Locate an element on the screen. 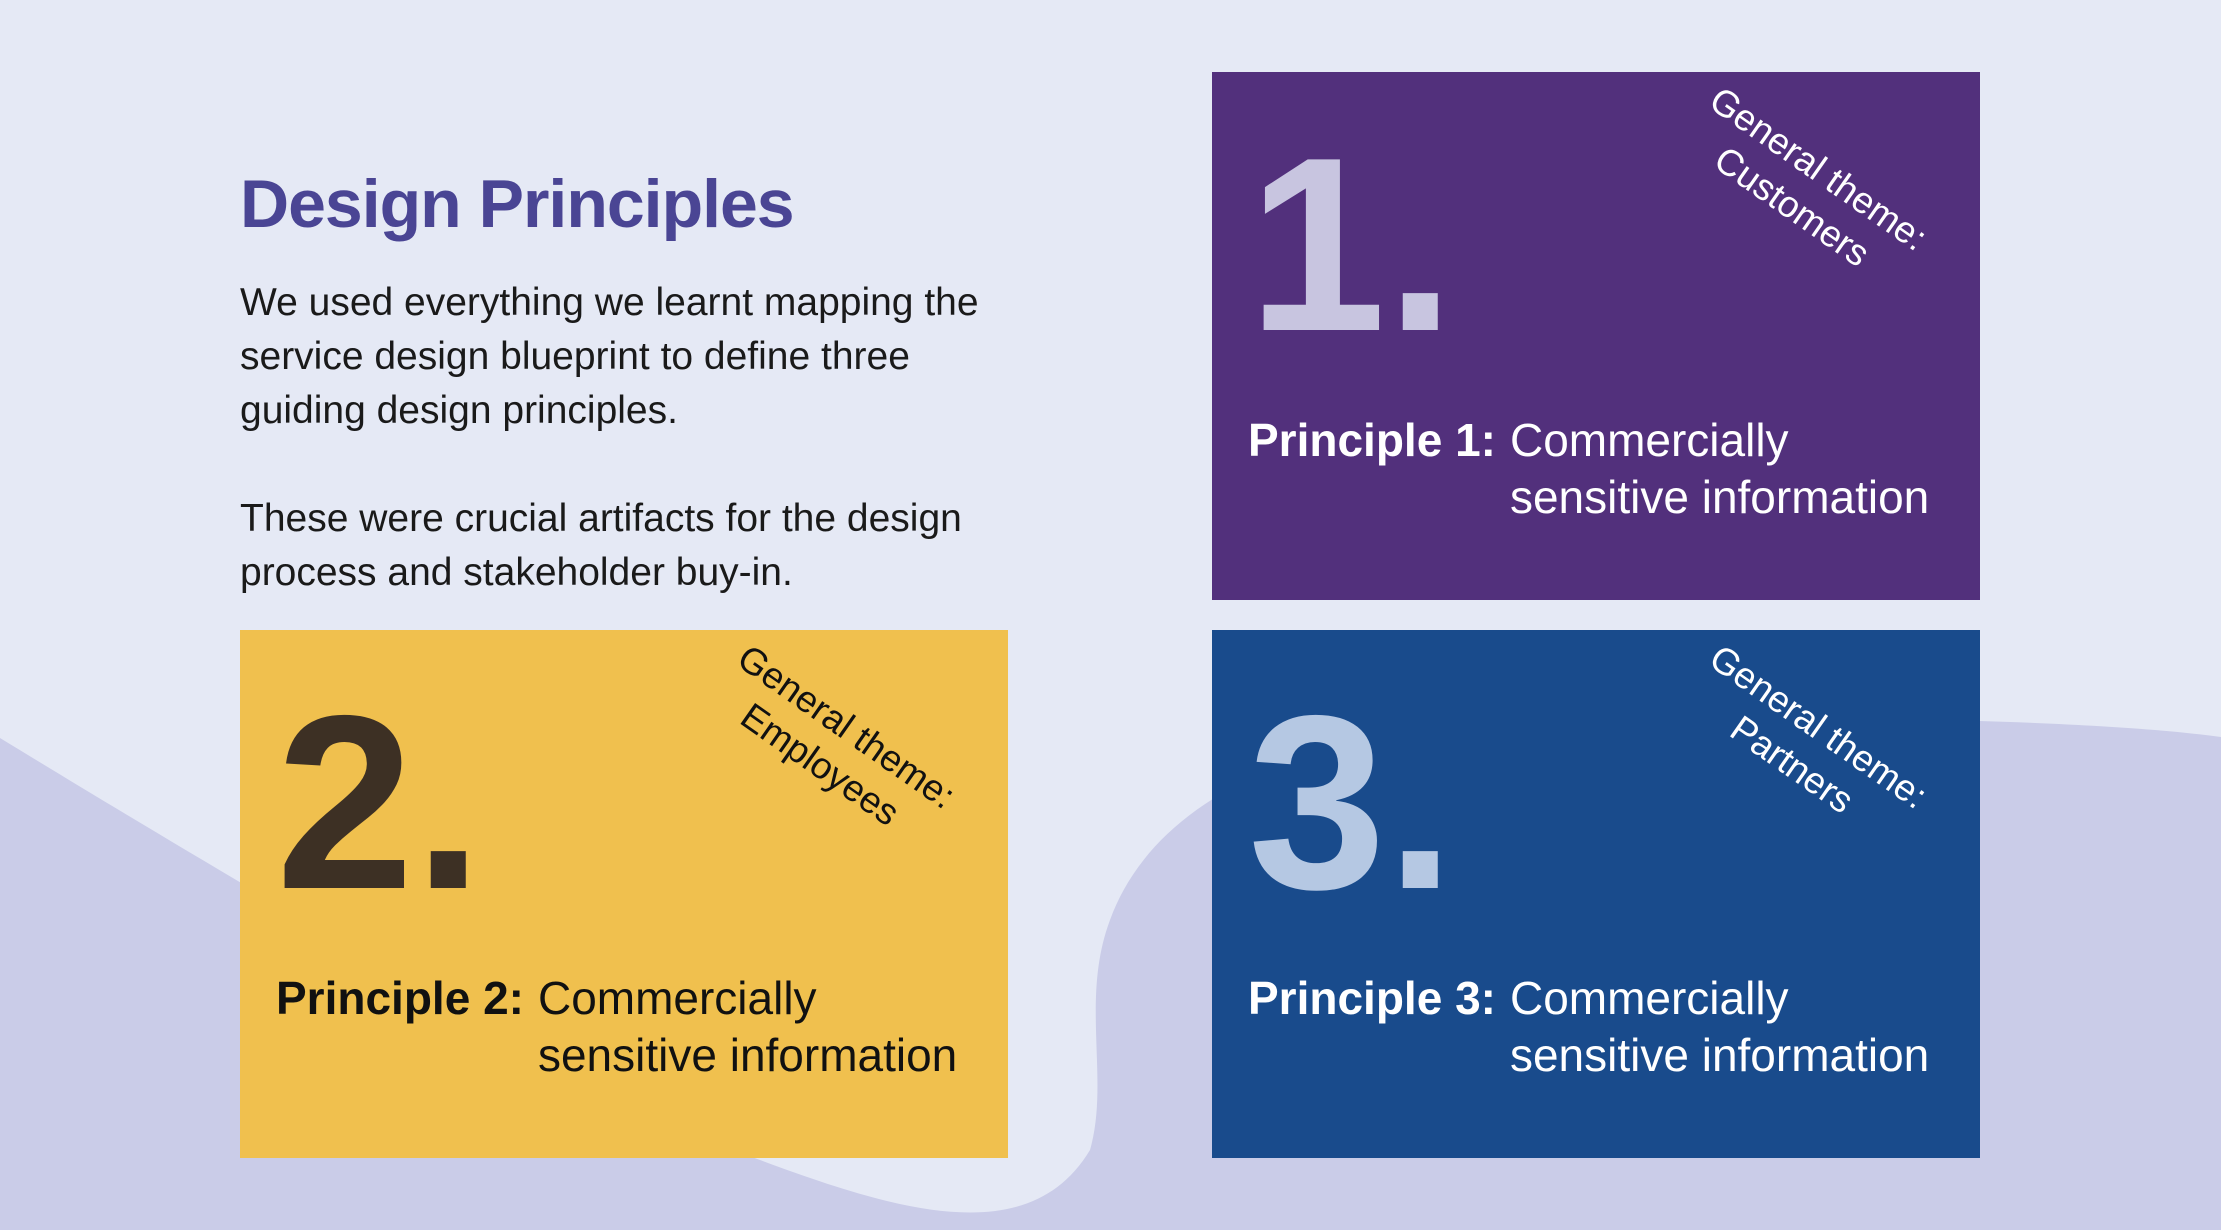 The height and width of the screenshot is (1230, 2221). general-theme-label: General theme: Partners is located at coordinates (1818, 729).